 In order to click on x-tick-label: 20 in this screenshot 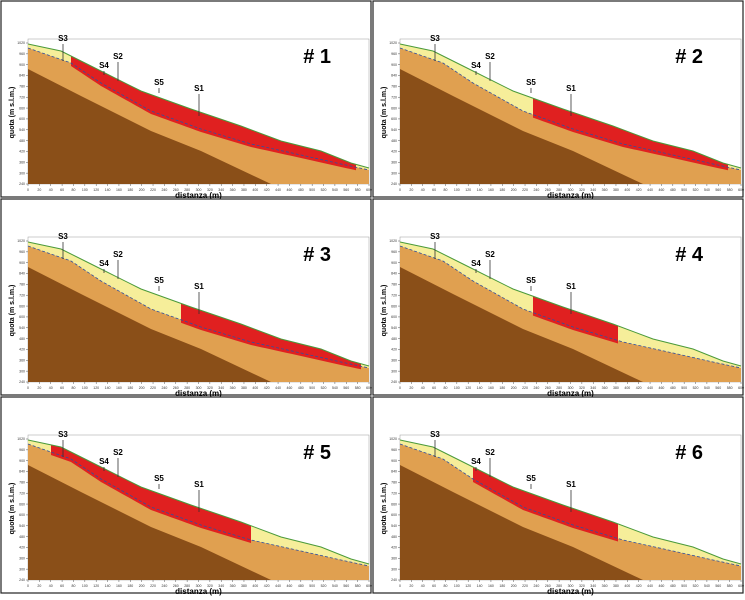, I will do `click(411, 586)`.